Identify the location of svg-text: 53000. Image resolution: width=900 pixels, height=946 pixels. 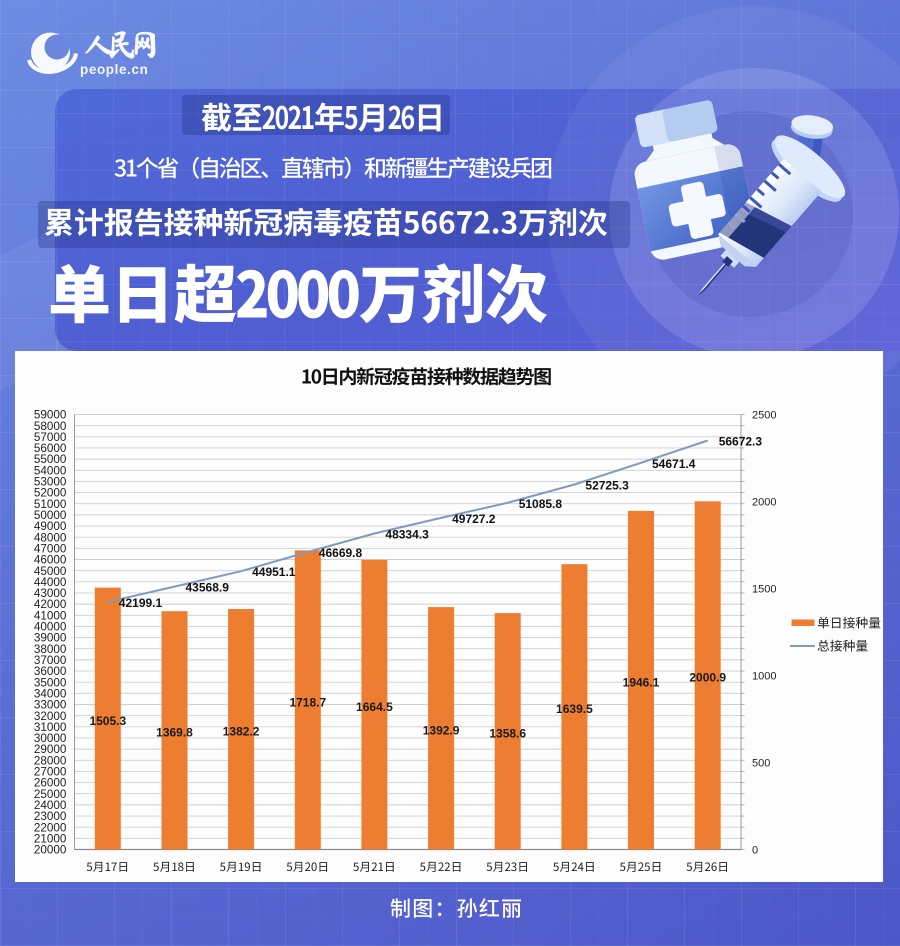
(50, 482).